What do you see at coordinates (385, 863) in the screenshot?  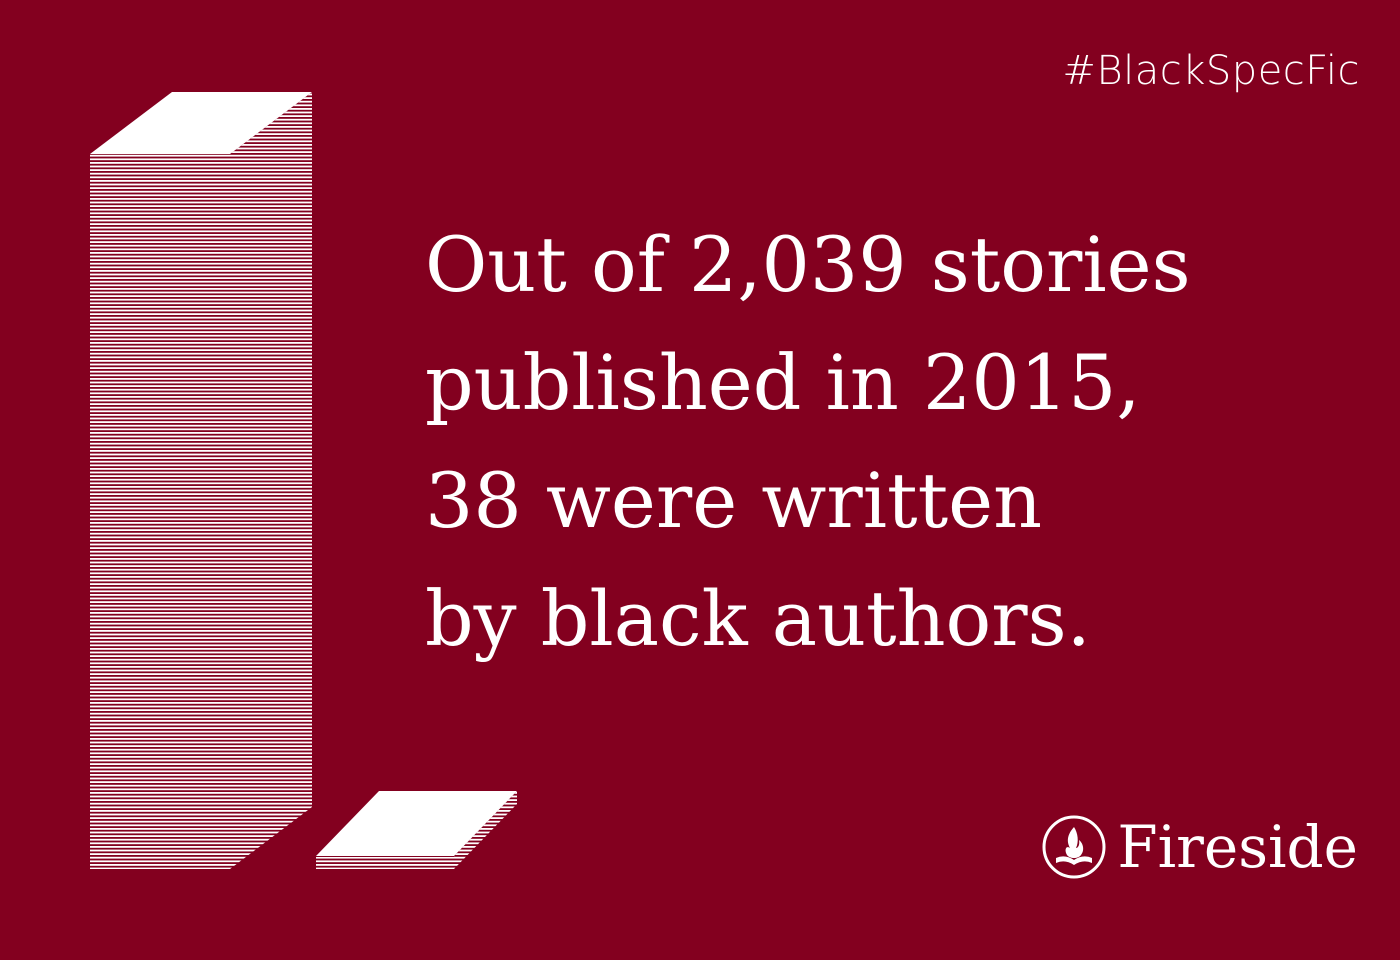 I see `stack-2-front` at bounding box center [385, 863].